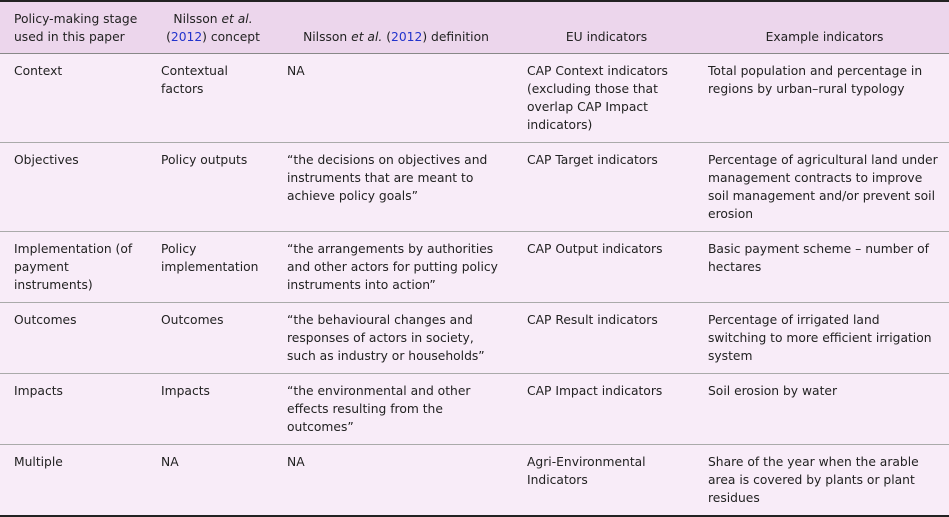 The image size is (949, 517). I want to click on cell-concept: Outcomes, so click(210, 338).